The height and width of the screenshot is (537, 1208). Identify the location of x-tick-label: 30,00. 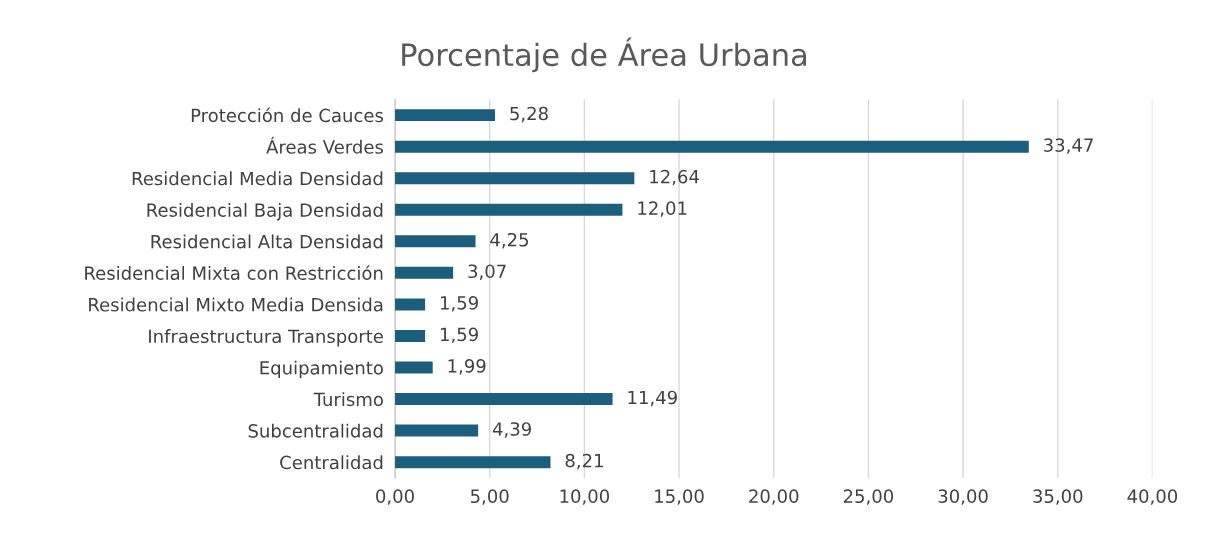
(963, 497).